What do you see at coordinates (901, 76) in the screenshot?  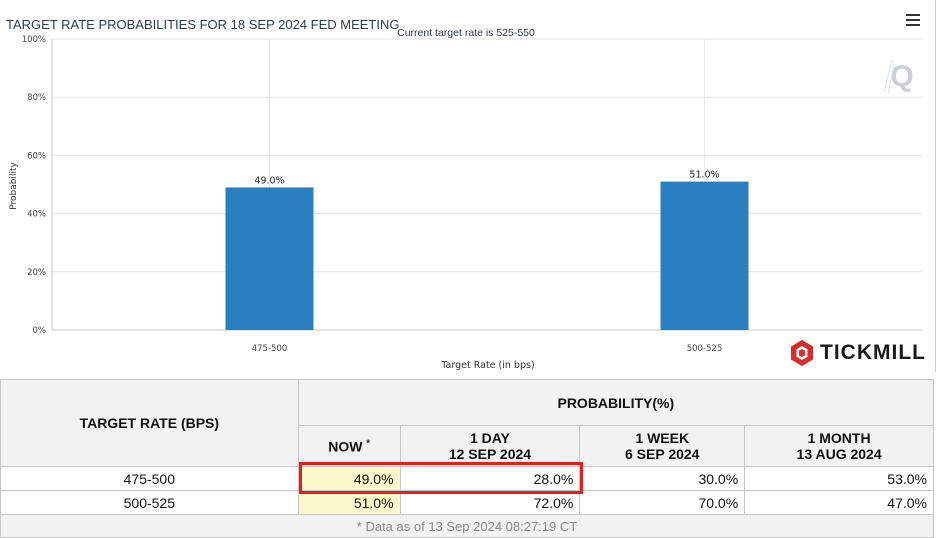 I see `svg-text: Q` at bounding box center [901, 76].